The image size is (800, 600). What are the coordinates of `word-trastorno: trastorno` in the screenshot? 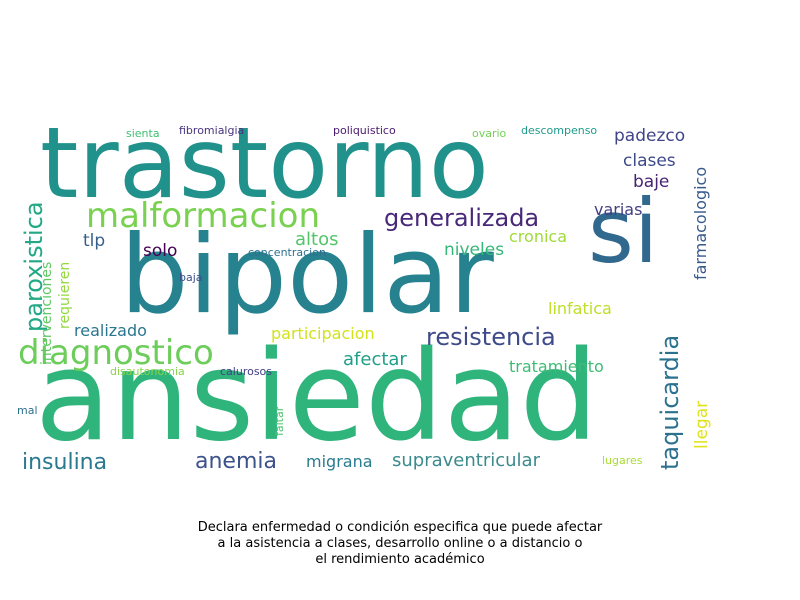 It's located at (264, 164).